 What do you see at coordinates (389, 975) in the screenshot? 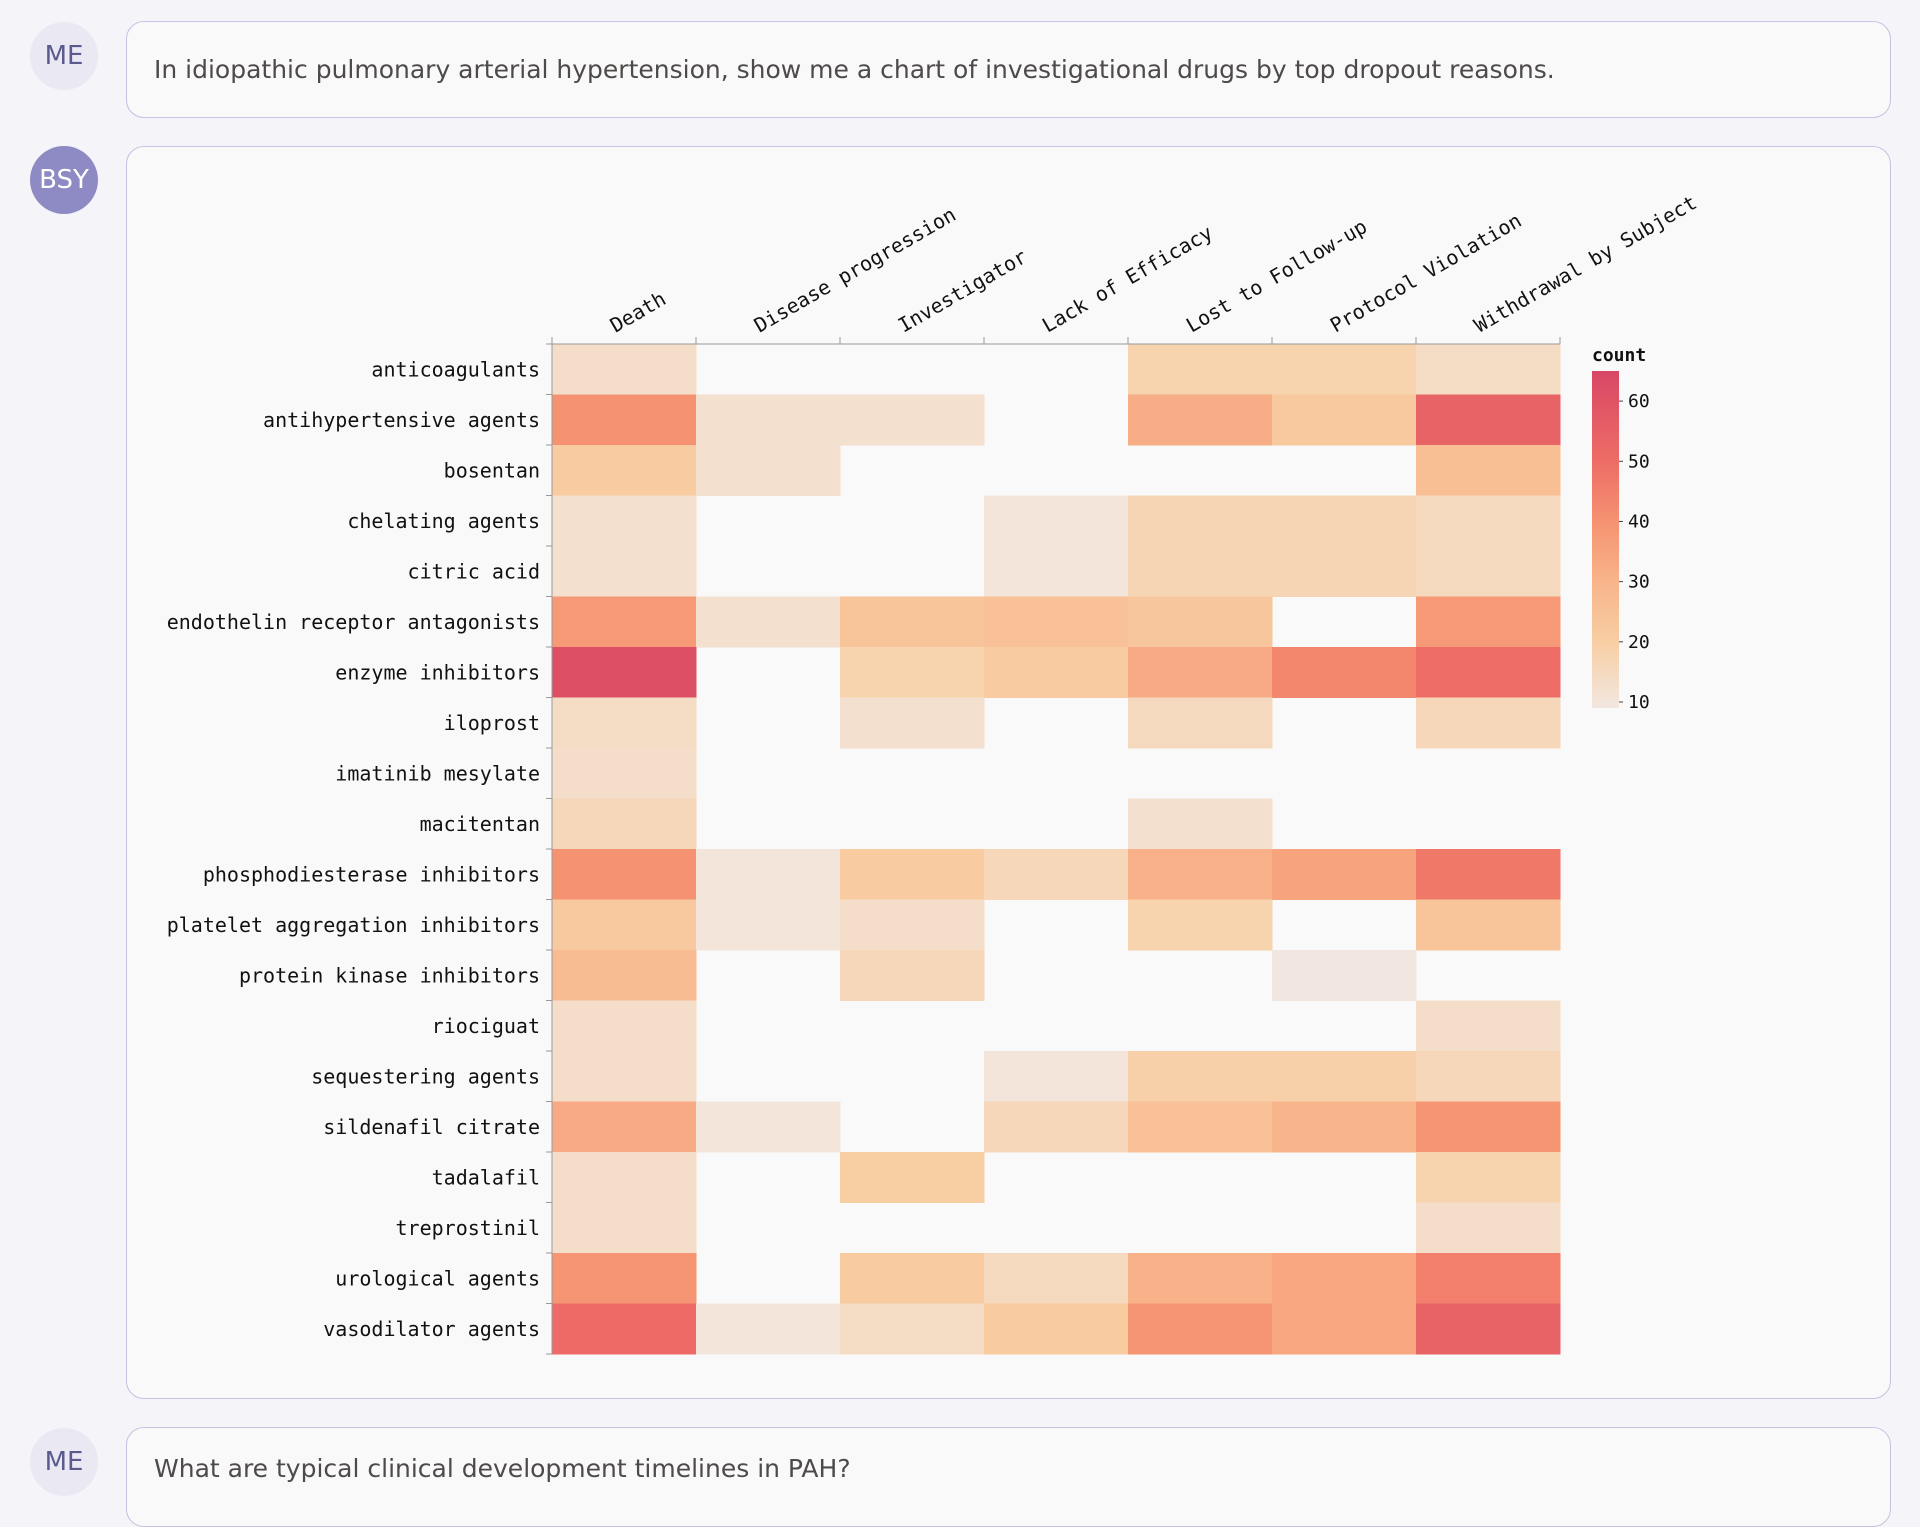
I see `y-tick-label: protein kinase inhibitors` at bounding box center [389, 975].